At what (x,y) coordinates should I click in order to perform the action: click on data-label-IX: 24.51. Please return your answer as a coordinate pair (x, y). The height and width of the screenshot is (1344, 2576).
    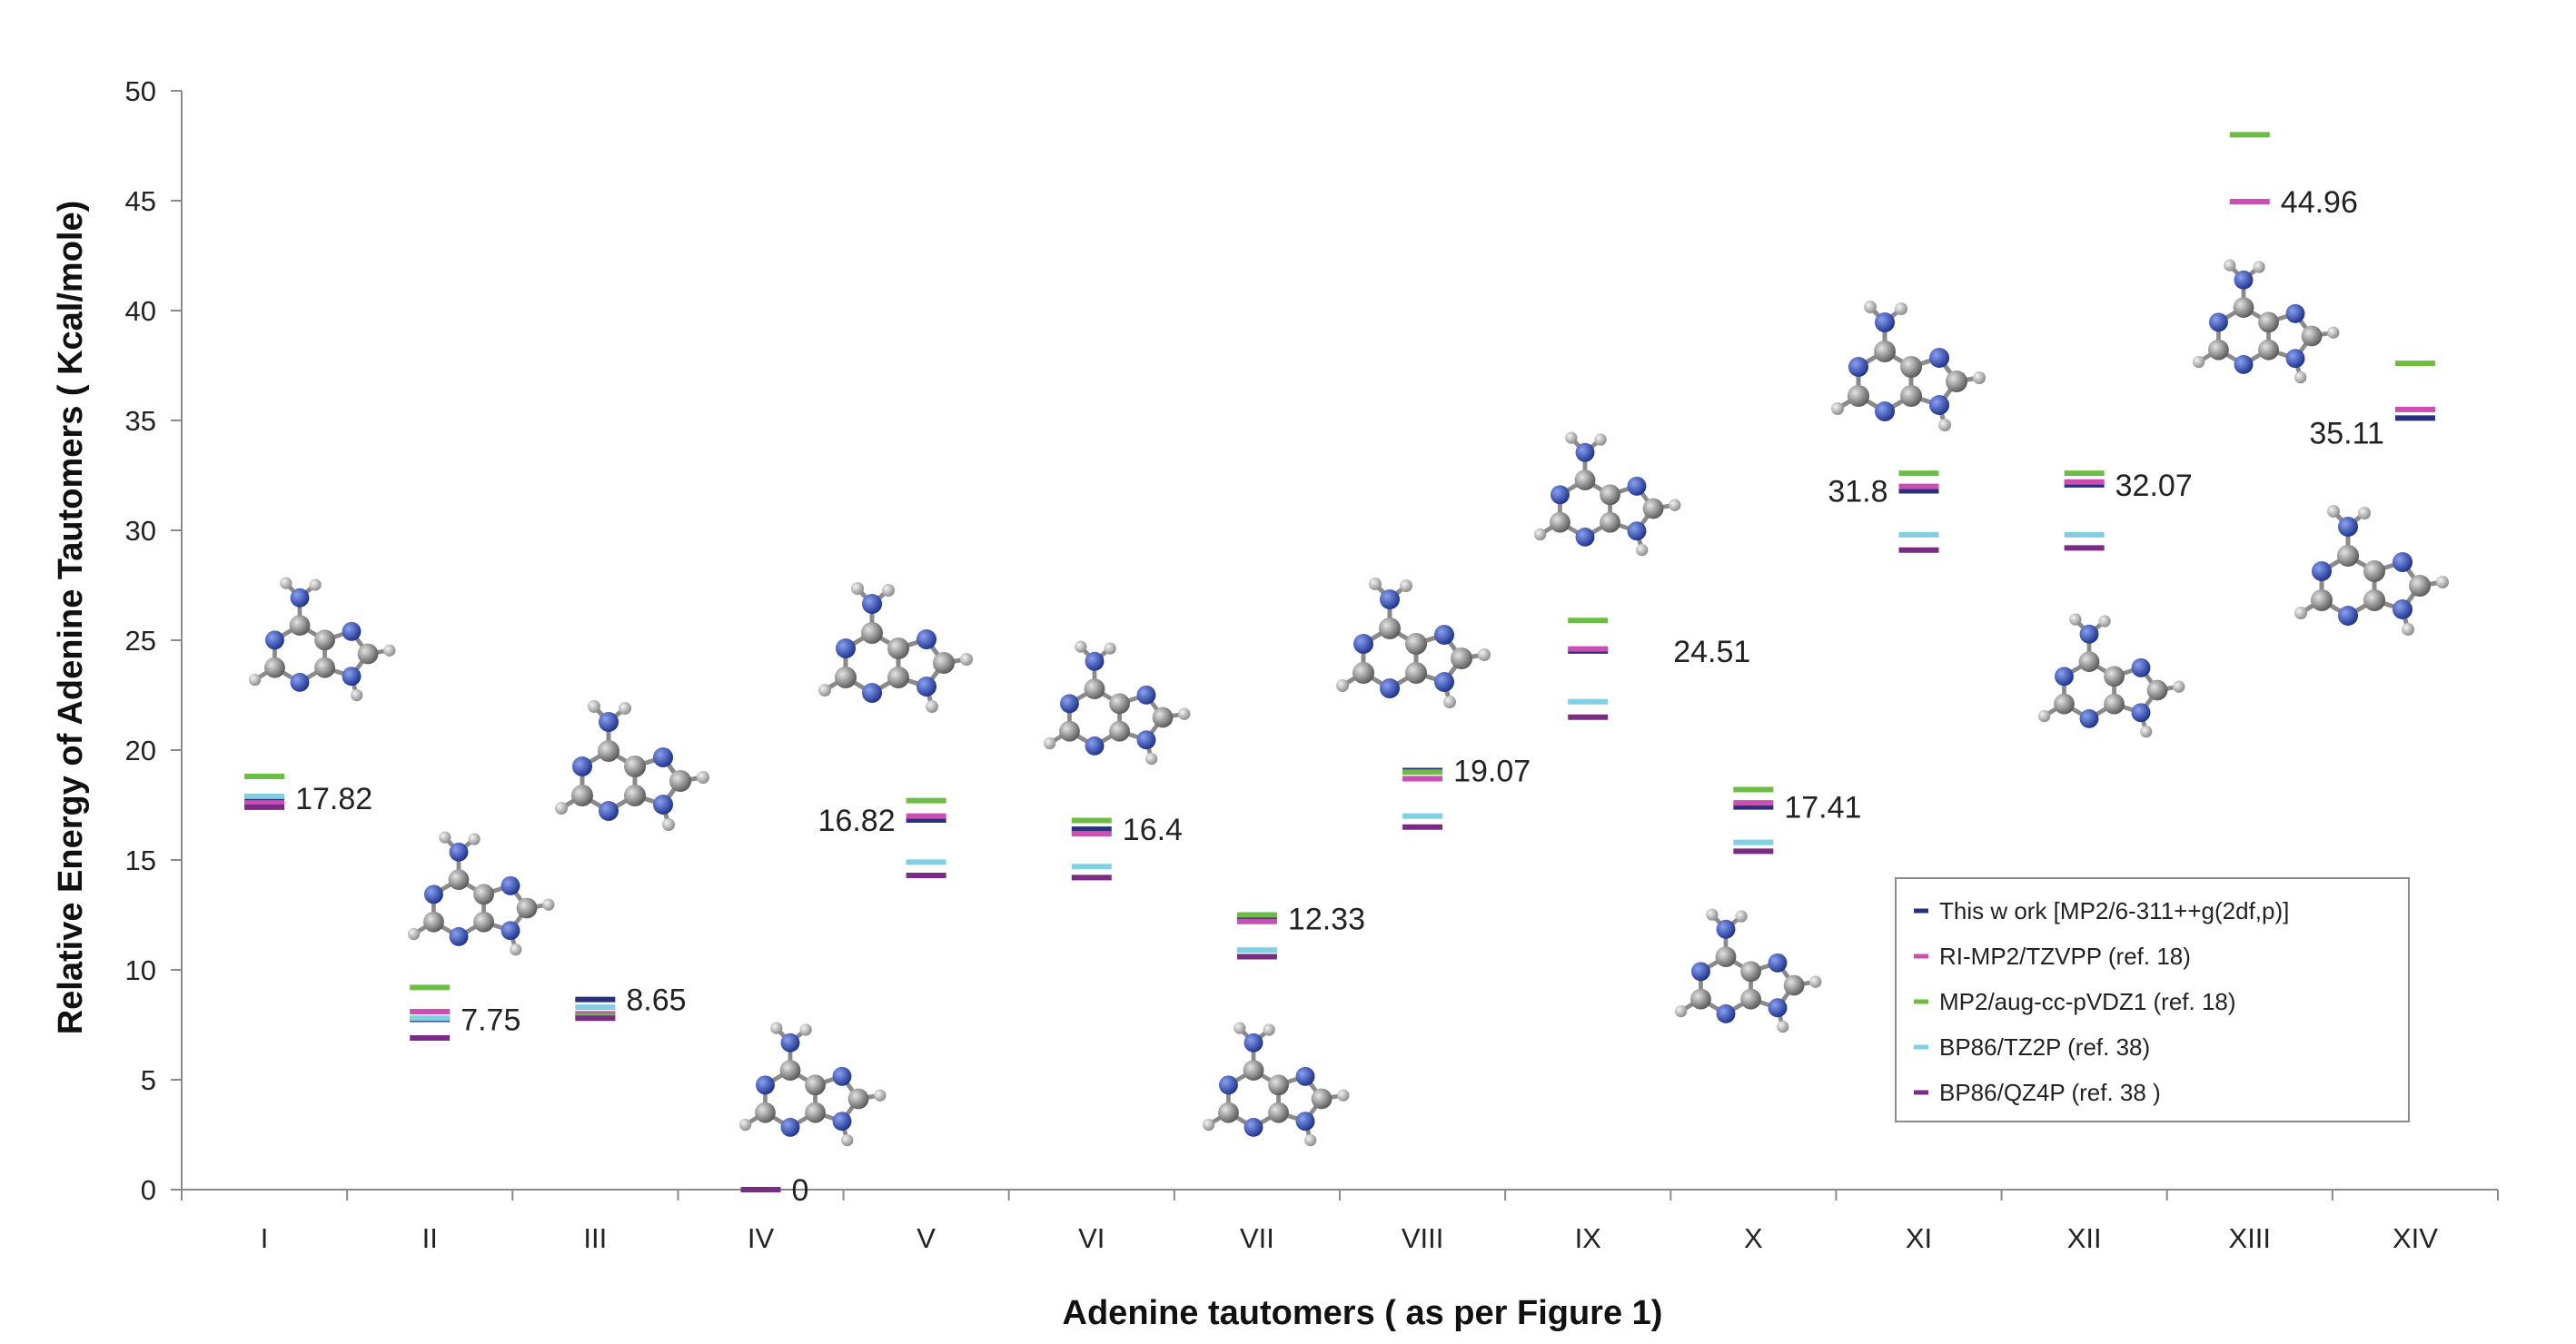
    Looking at the image, I should click on (1711, 652).